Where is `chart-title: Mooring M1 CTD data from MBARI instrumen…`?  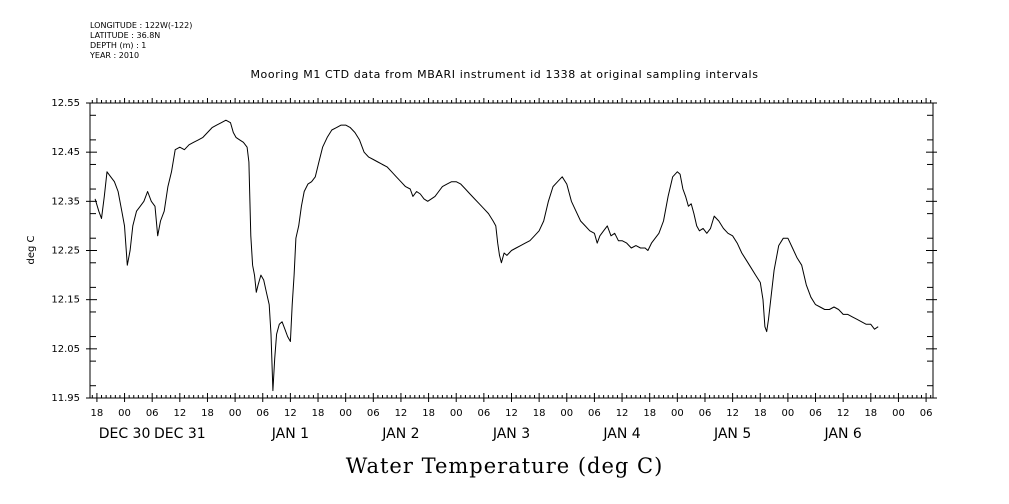
chart-title: Mooring M1 CTD data from MBARI instrumen… is located at coordinates (504, 74).